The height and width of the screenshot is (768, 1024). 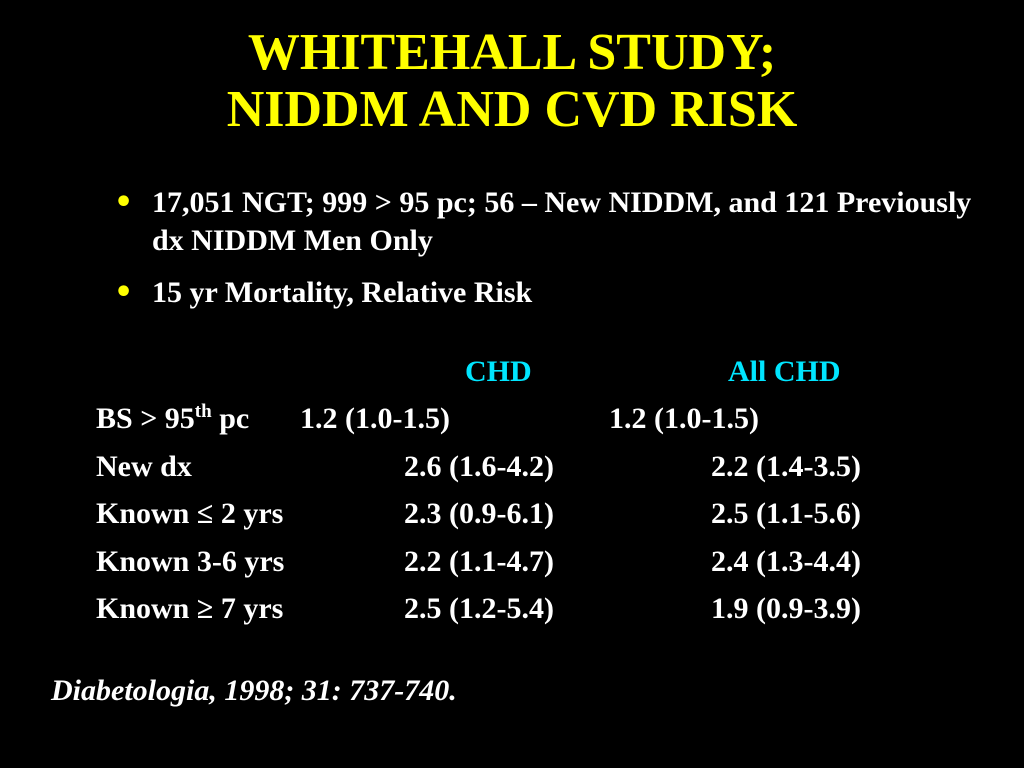 What do you see at coordinates (190, 608) in the screenshot?
I see `table-row-label: Known ≥ 7 yrs` at bounding box center [190, 608].